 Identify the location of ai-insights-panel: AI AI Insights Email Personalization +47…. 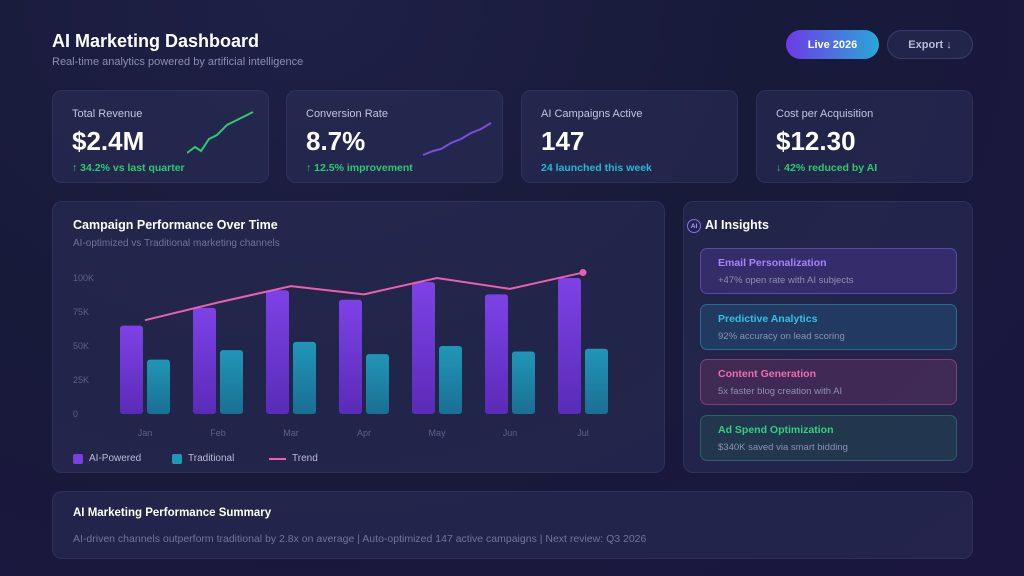
(828, 337).